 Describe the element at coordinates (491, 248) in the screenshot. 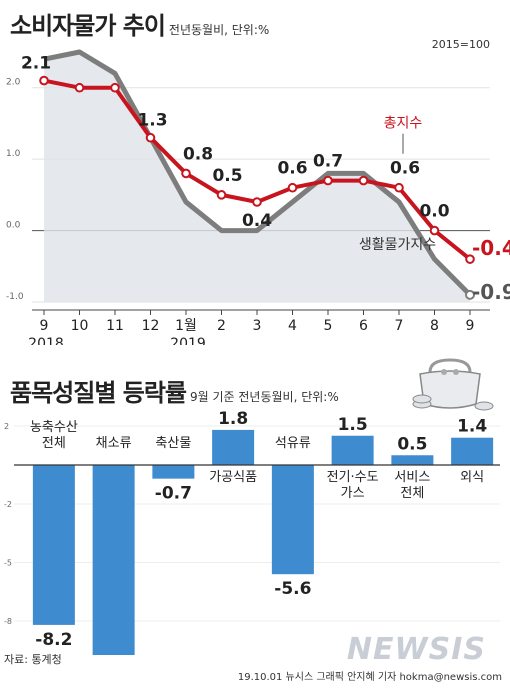

I see `data-label-headline: -0.4` at that location.